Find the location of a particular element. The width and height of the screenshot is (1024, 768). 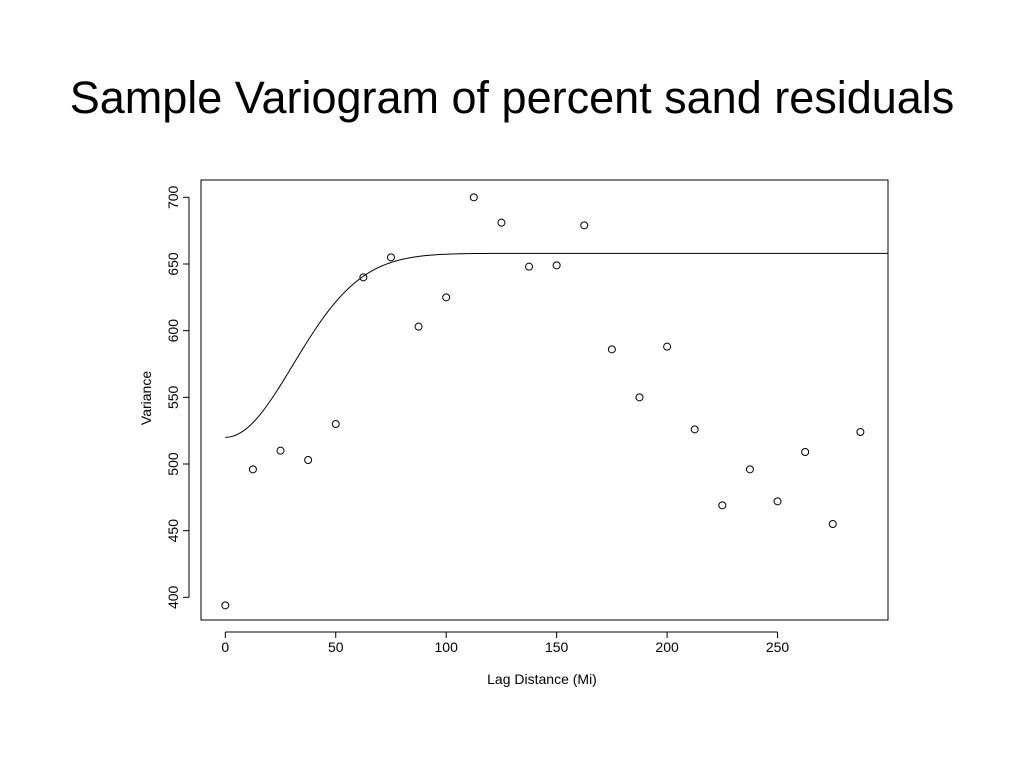

x-tick-label: 0 is located at coordinates (225, 647).